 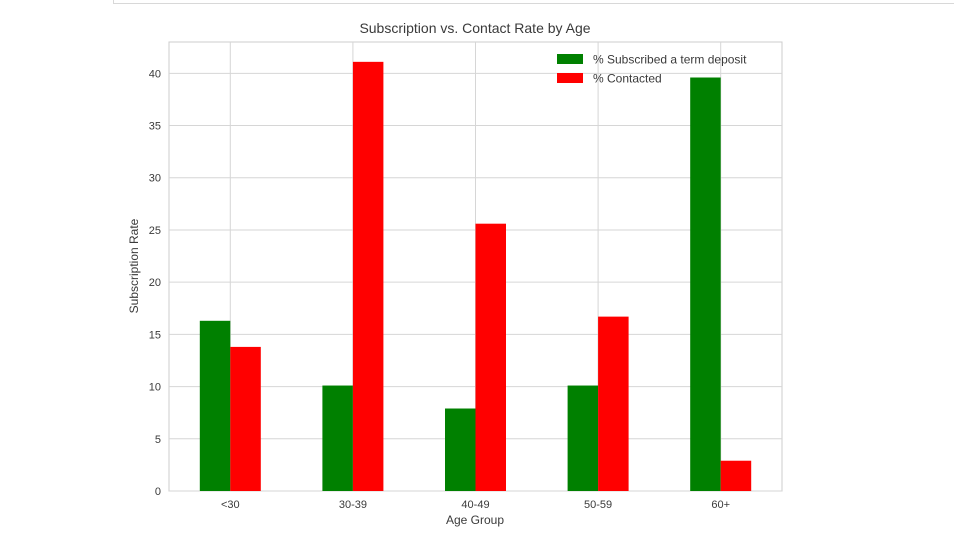 I want to click on y-axis: 0 5 10 15 20 25 30 35 40, so click(x=155, y=283).